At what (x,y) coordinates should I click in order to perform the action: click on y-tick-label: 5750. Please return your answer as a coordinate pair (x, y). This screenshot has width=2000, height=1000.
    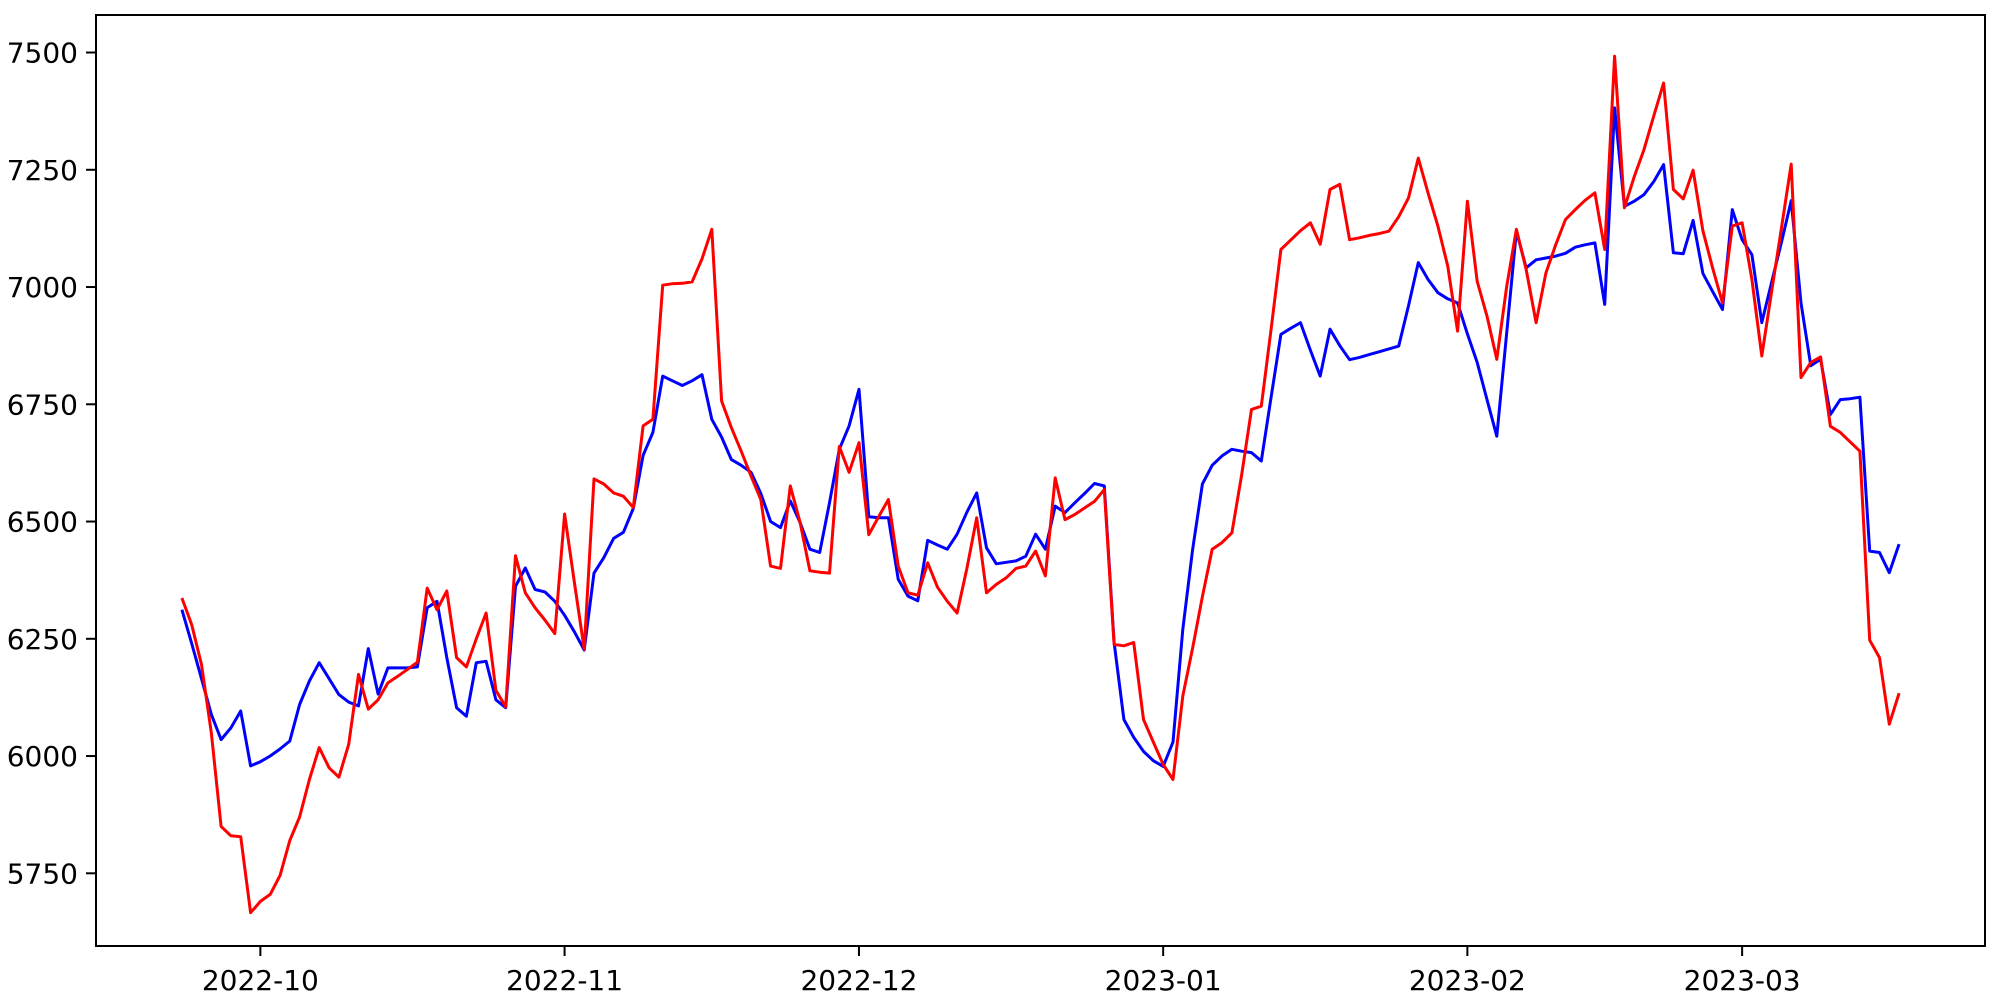
    Looking at the image, I should click on (42, 873).